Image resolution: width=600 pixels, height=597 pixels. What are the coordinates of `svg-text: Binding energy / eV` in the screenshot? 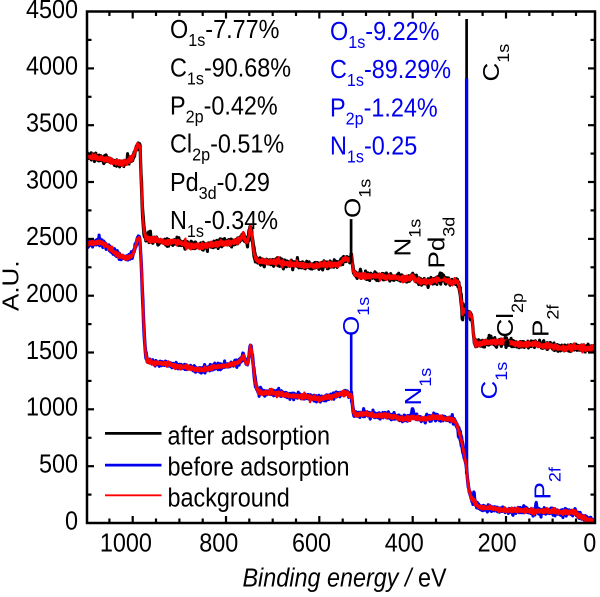 It's located at (344, 578).